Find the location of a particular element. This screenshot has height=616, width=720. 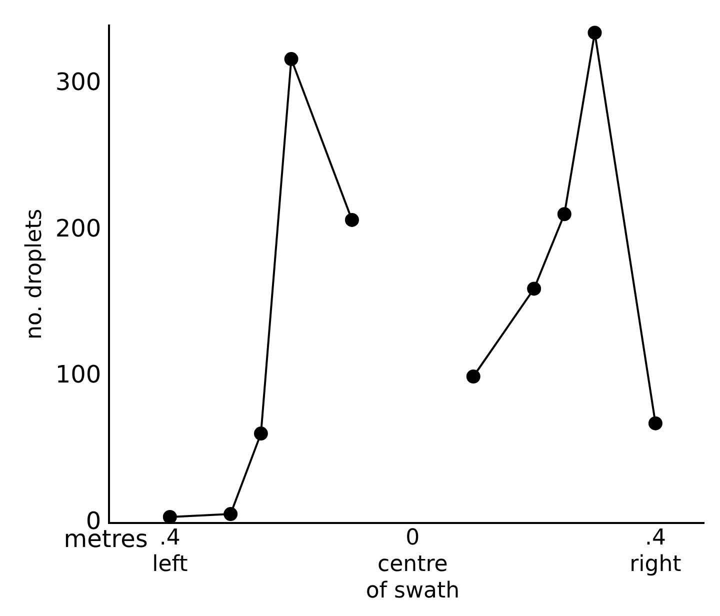

x-tick-label: .4 left is located at coordinates (170, 552).